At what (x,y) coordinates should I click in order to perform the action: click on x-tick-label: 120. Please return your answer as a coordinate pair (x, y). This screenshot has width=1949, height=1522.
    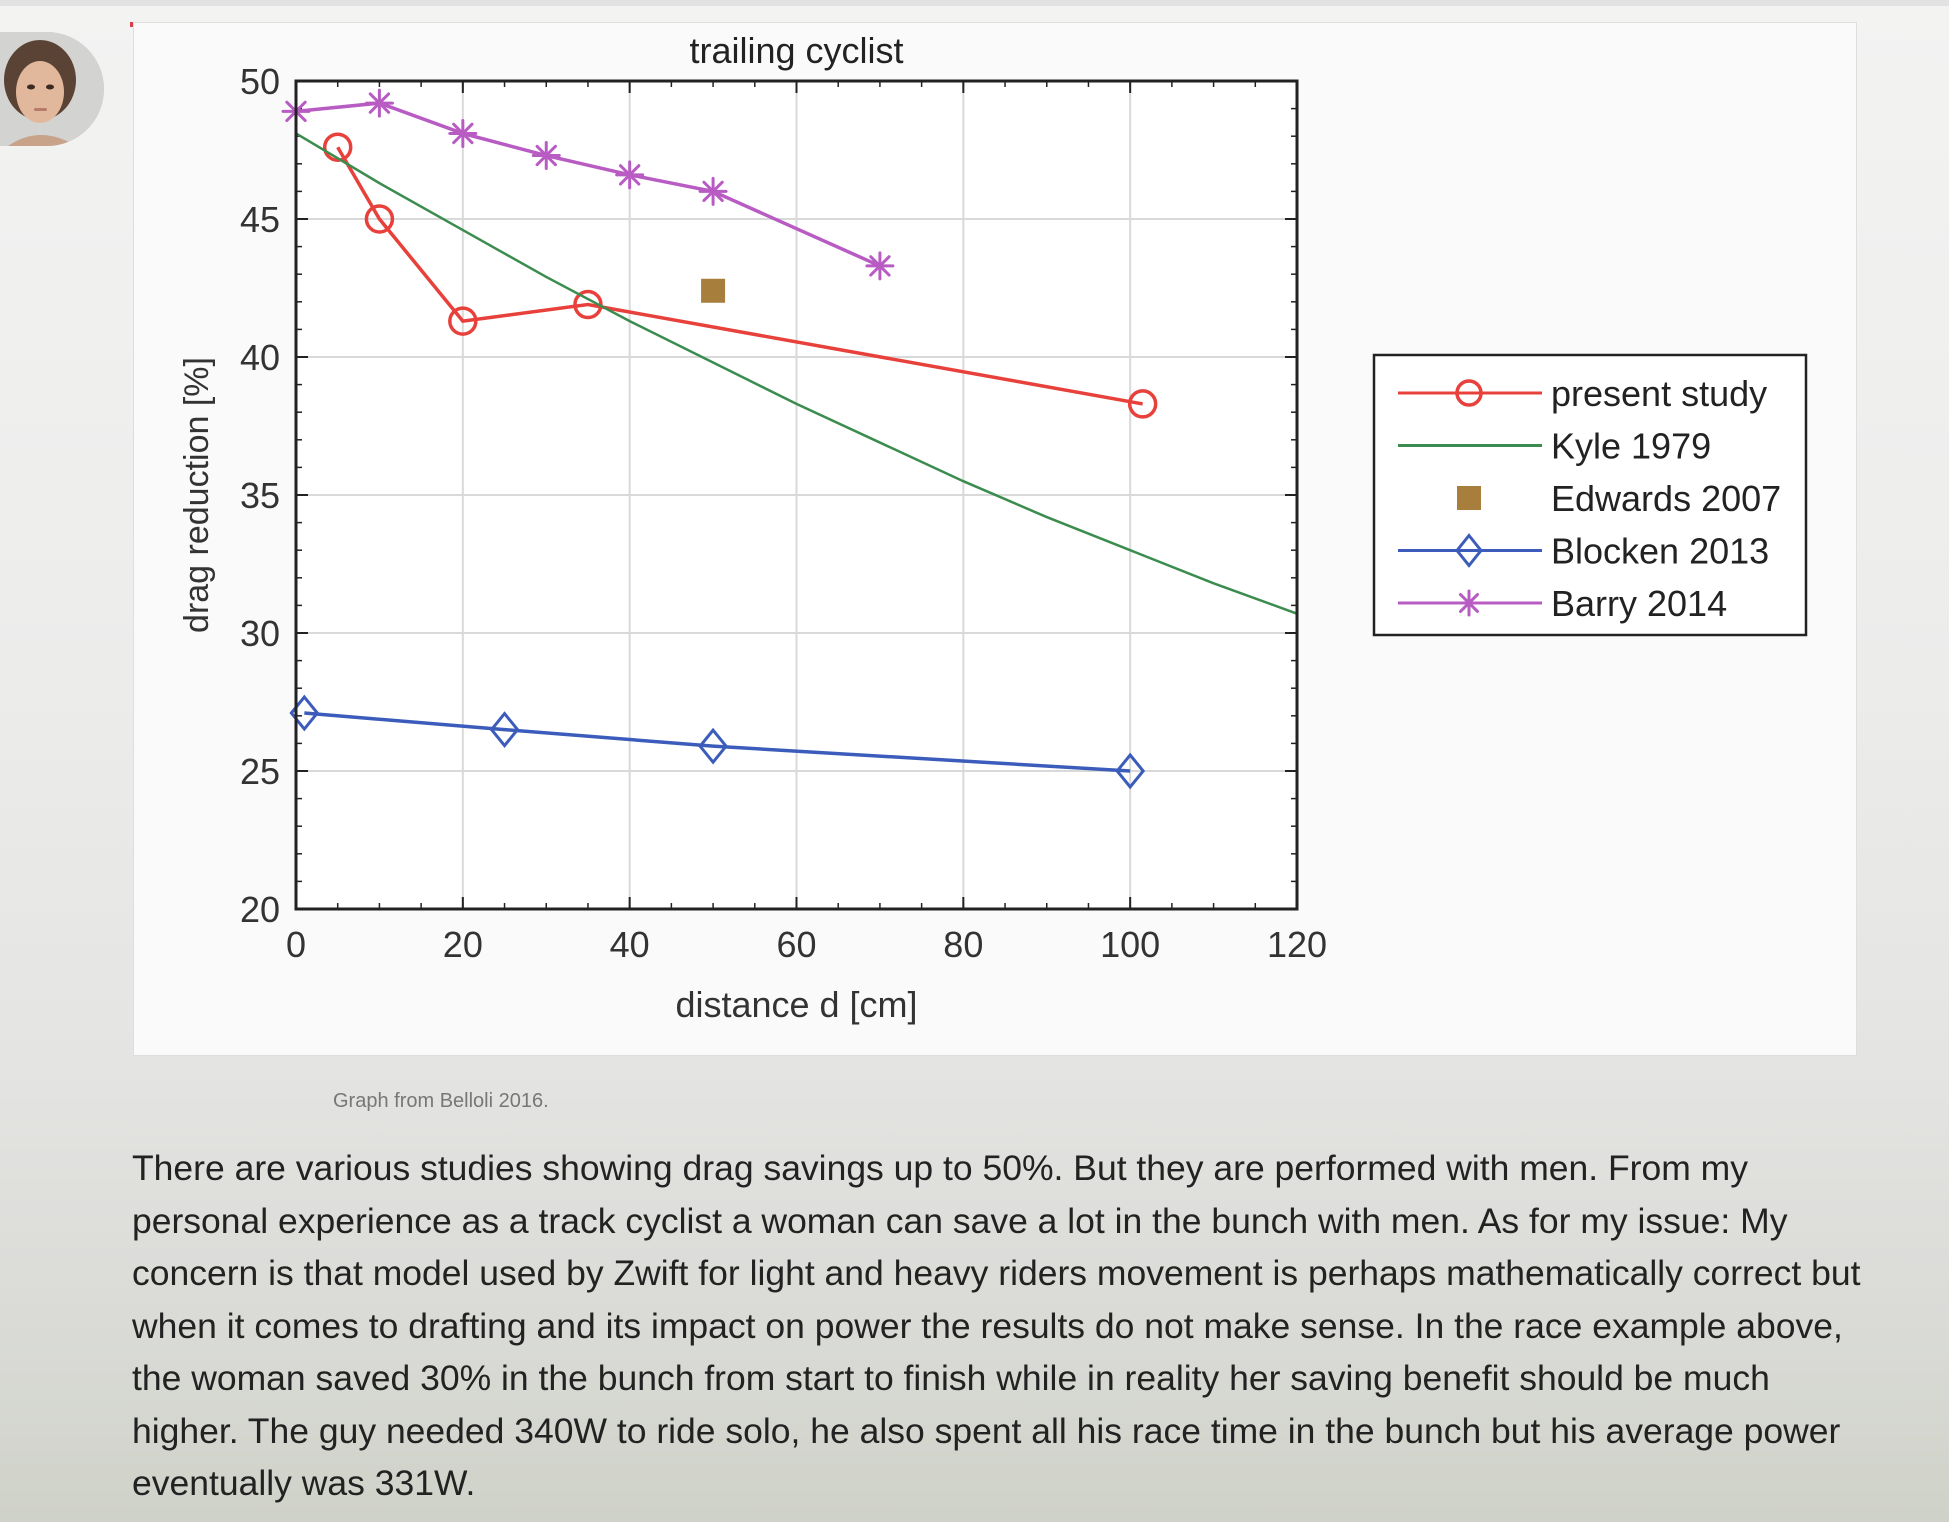
    Looking at the image, I should click on (1297, 944).